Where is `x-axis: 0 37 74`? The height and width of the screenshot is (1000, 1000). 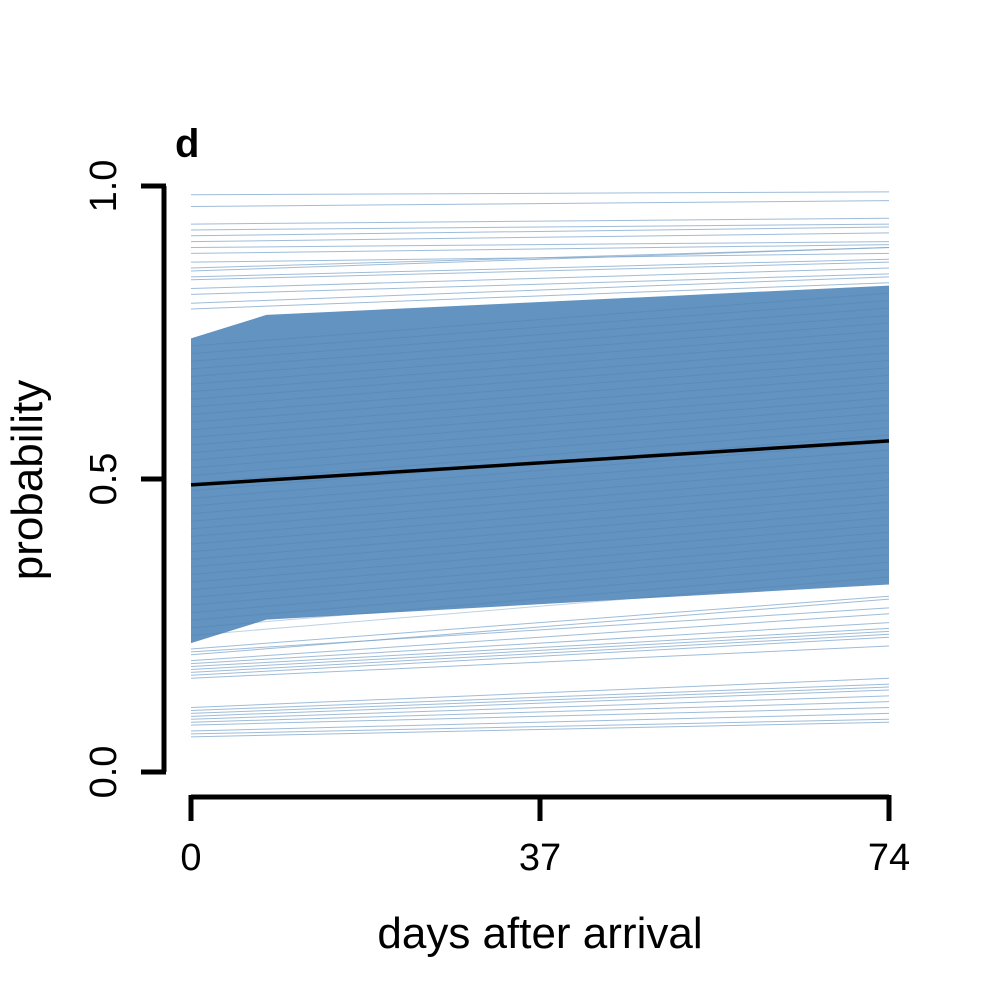 x-axis: 0 37 74 is located at coordinates (545, 836).